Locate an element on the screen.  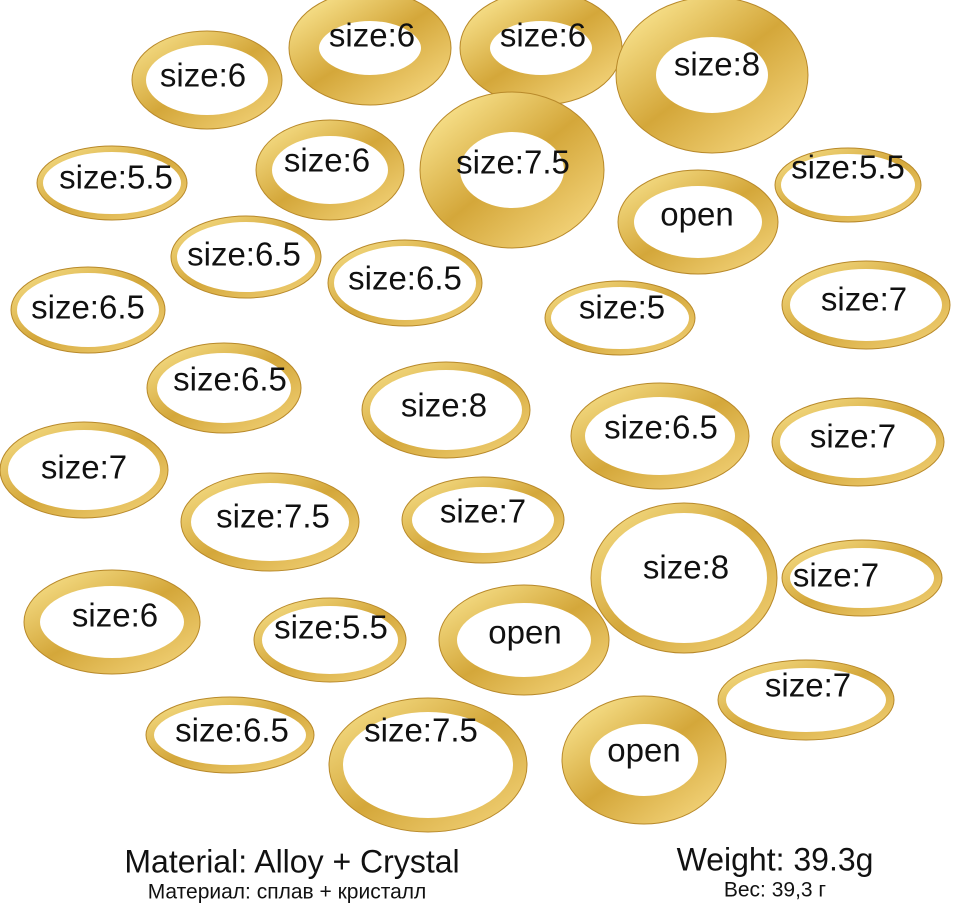
material-en: Material: Alloy + Crystal is located at coordinates (291, 861).